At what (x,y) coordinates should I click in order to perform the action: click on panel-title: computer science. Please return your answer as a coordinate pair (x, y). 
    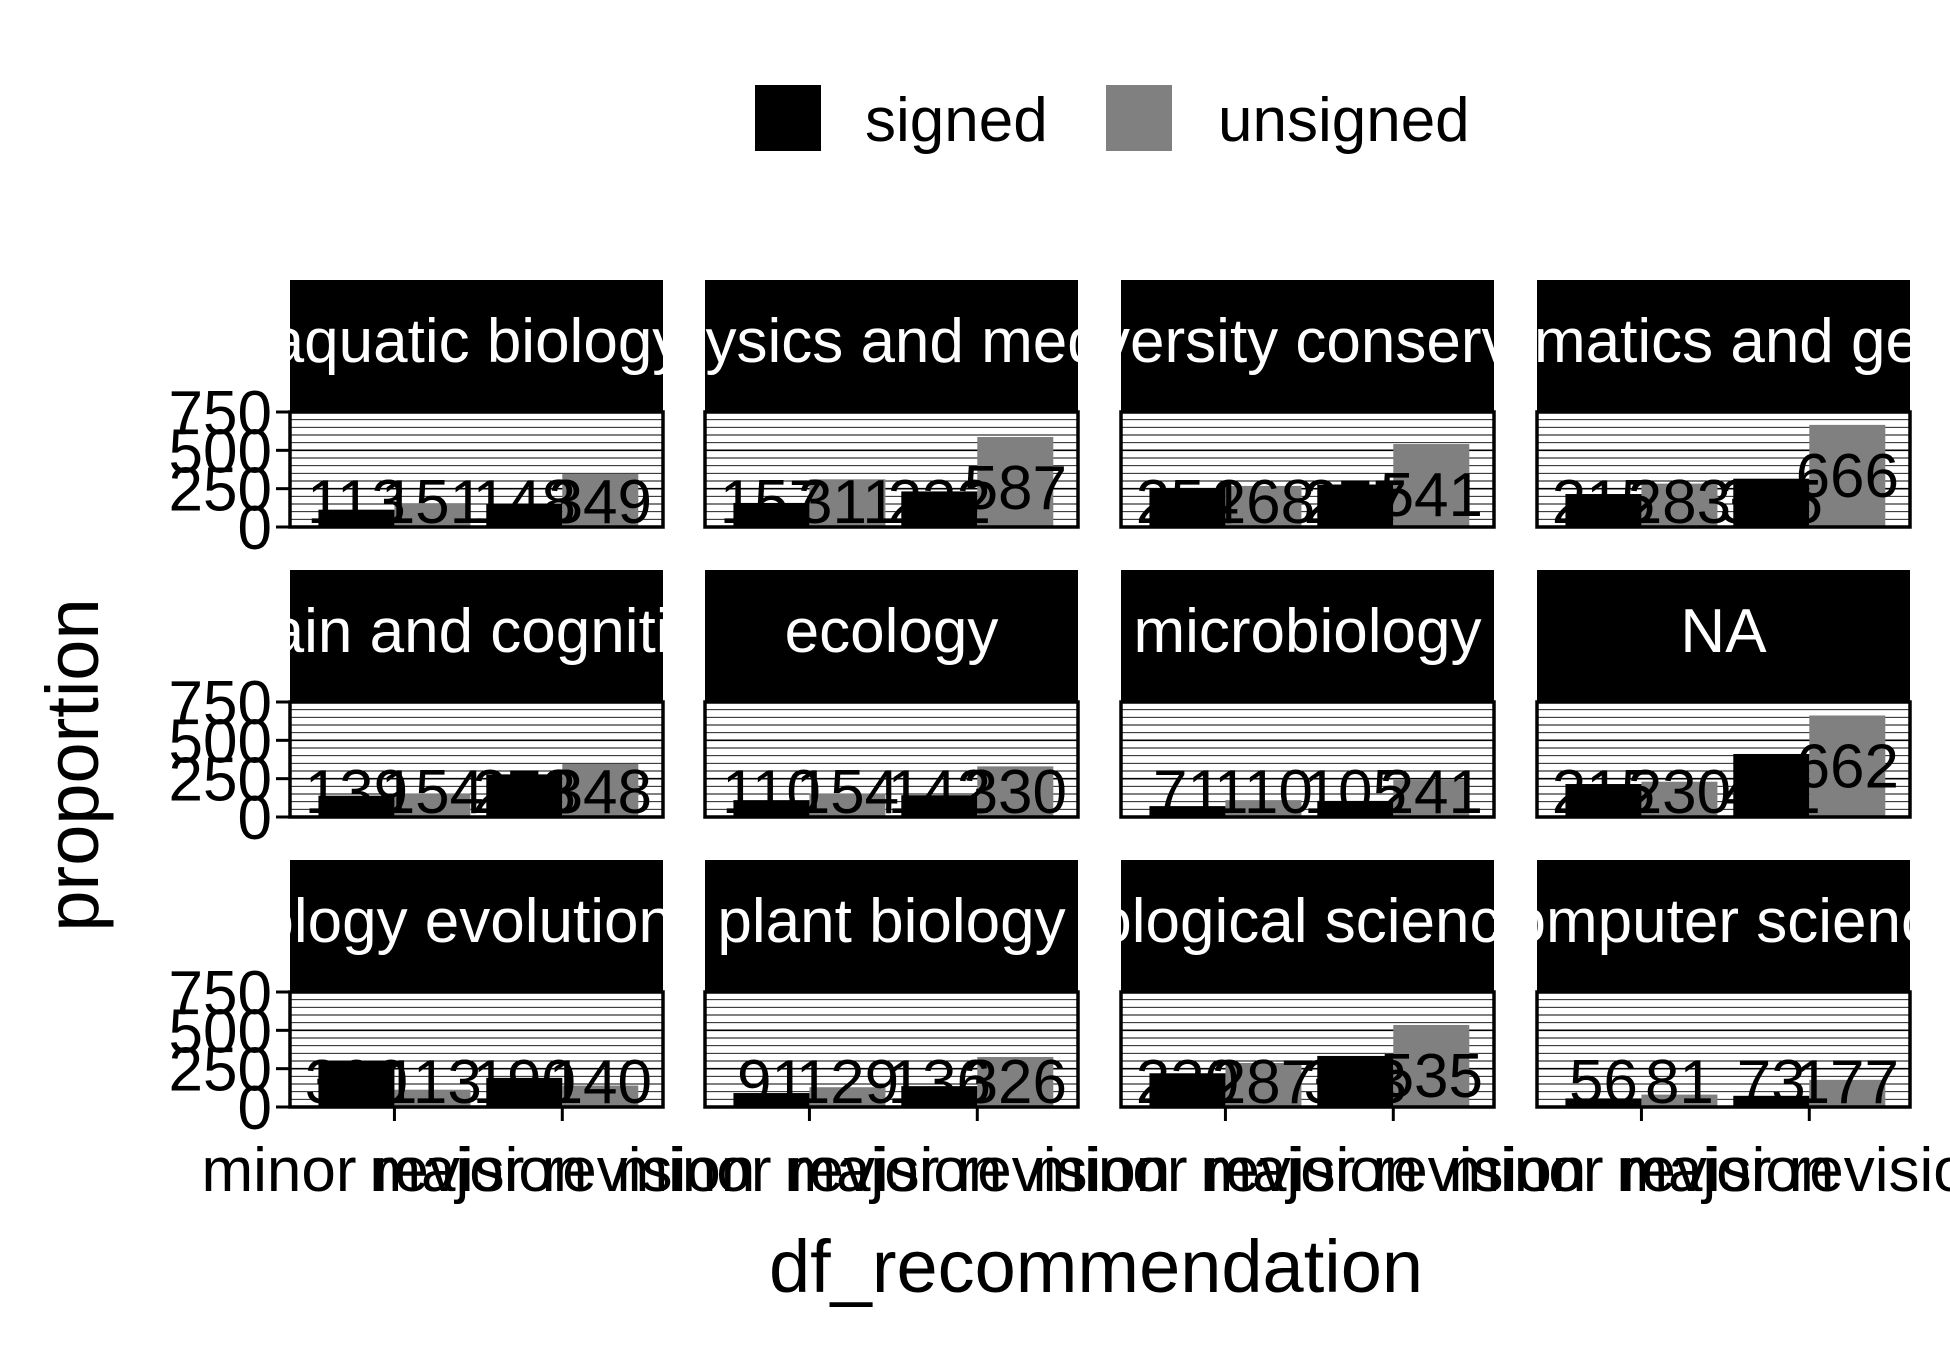
    Looking at the image, I should click on (1715, 921).